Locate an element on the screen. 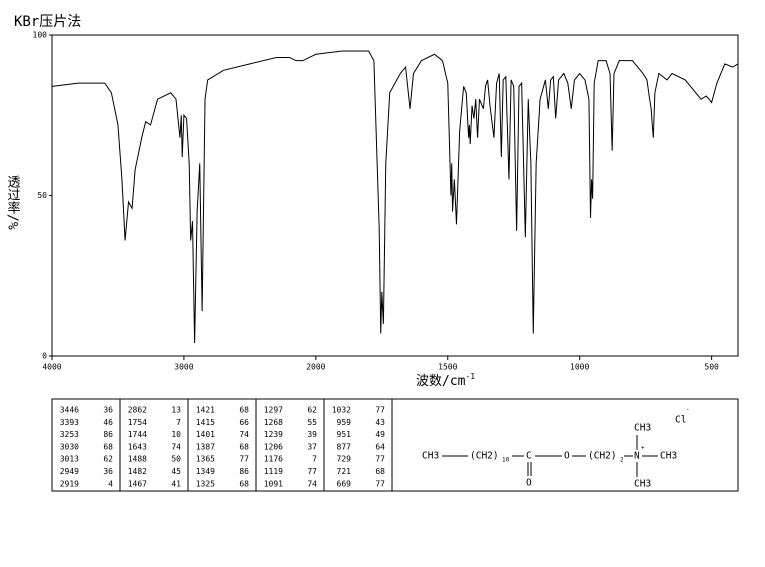 The height and width of the screenshot is (567, 765). peak-wavenumber: 3253 is located at coordinates (69, 434).